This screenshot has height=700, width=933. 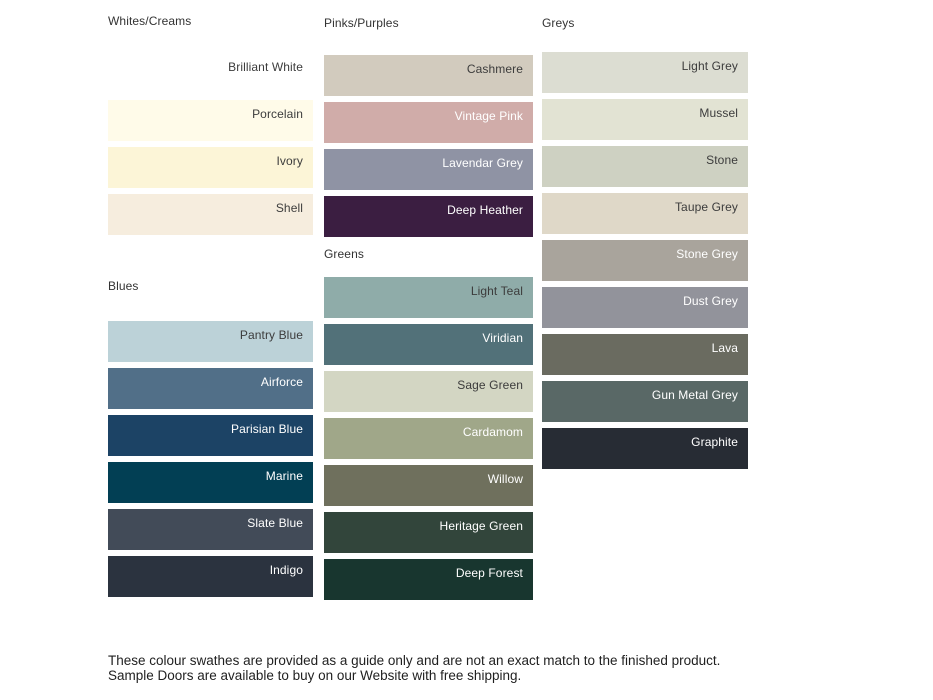 I want to click on swatch-lava: Lava, so click(x=645, y=354).